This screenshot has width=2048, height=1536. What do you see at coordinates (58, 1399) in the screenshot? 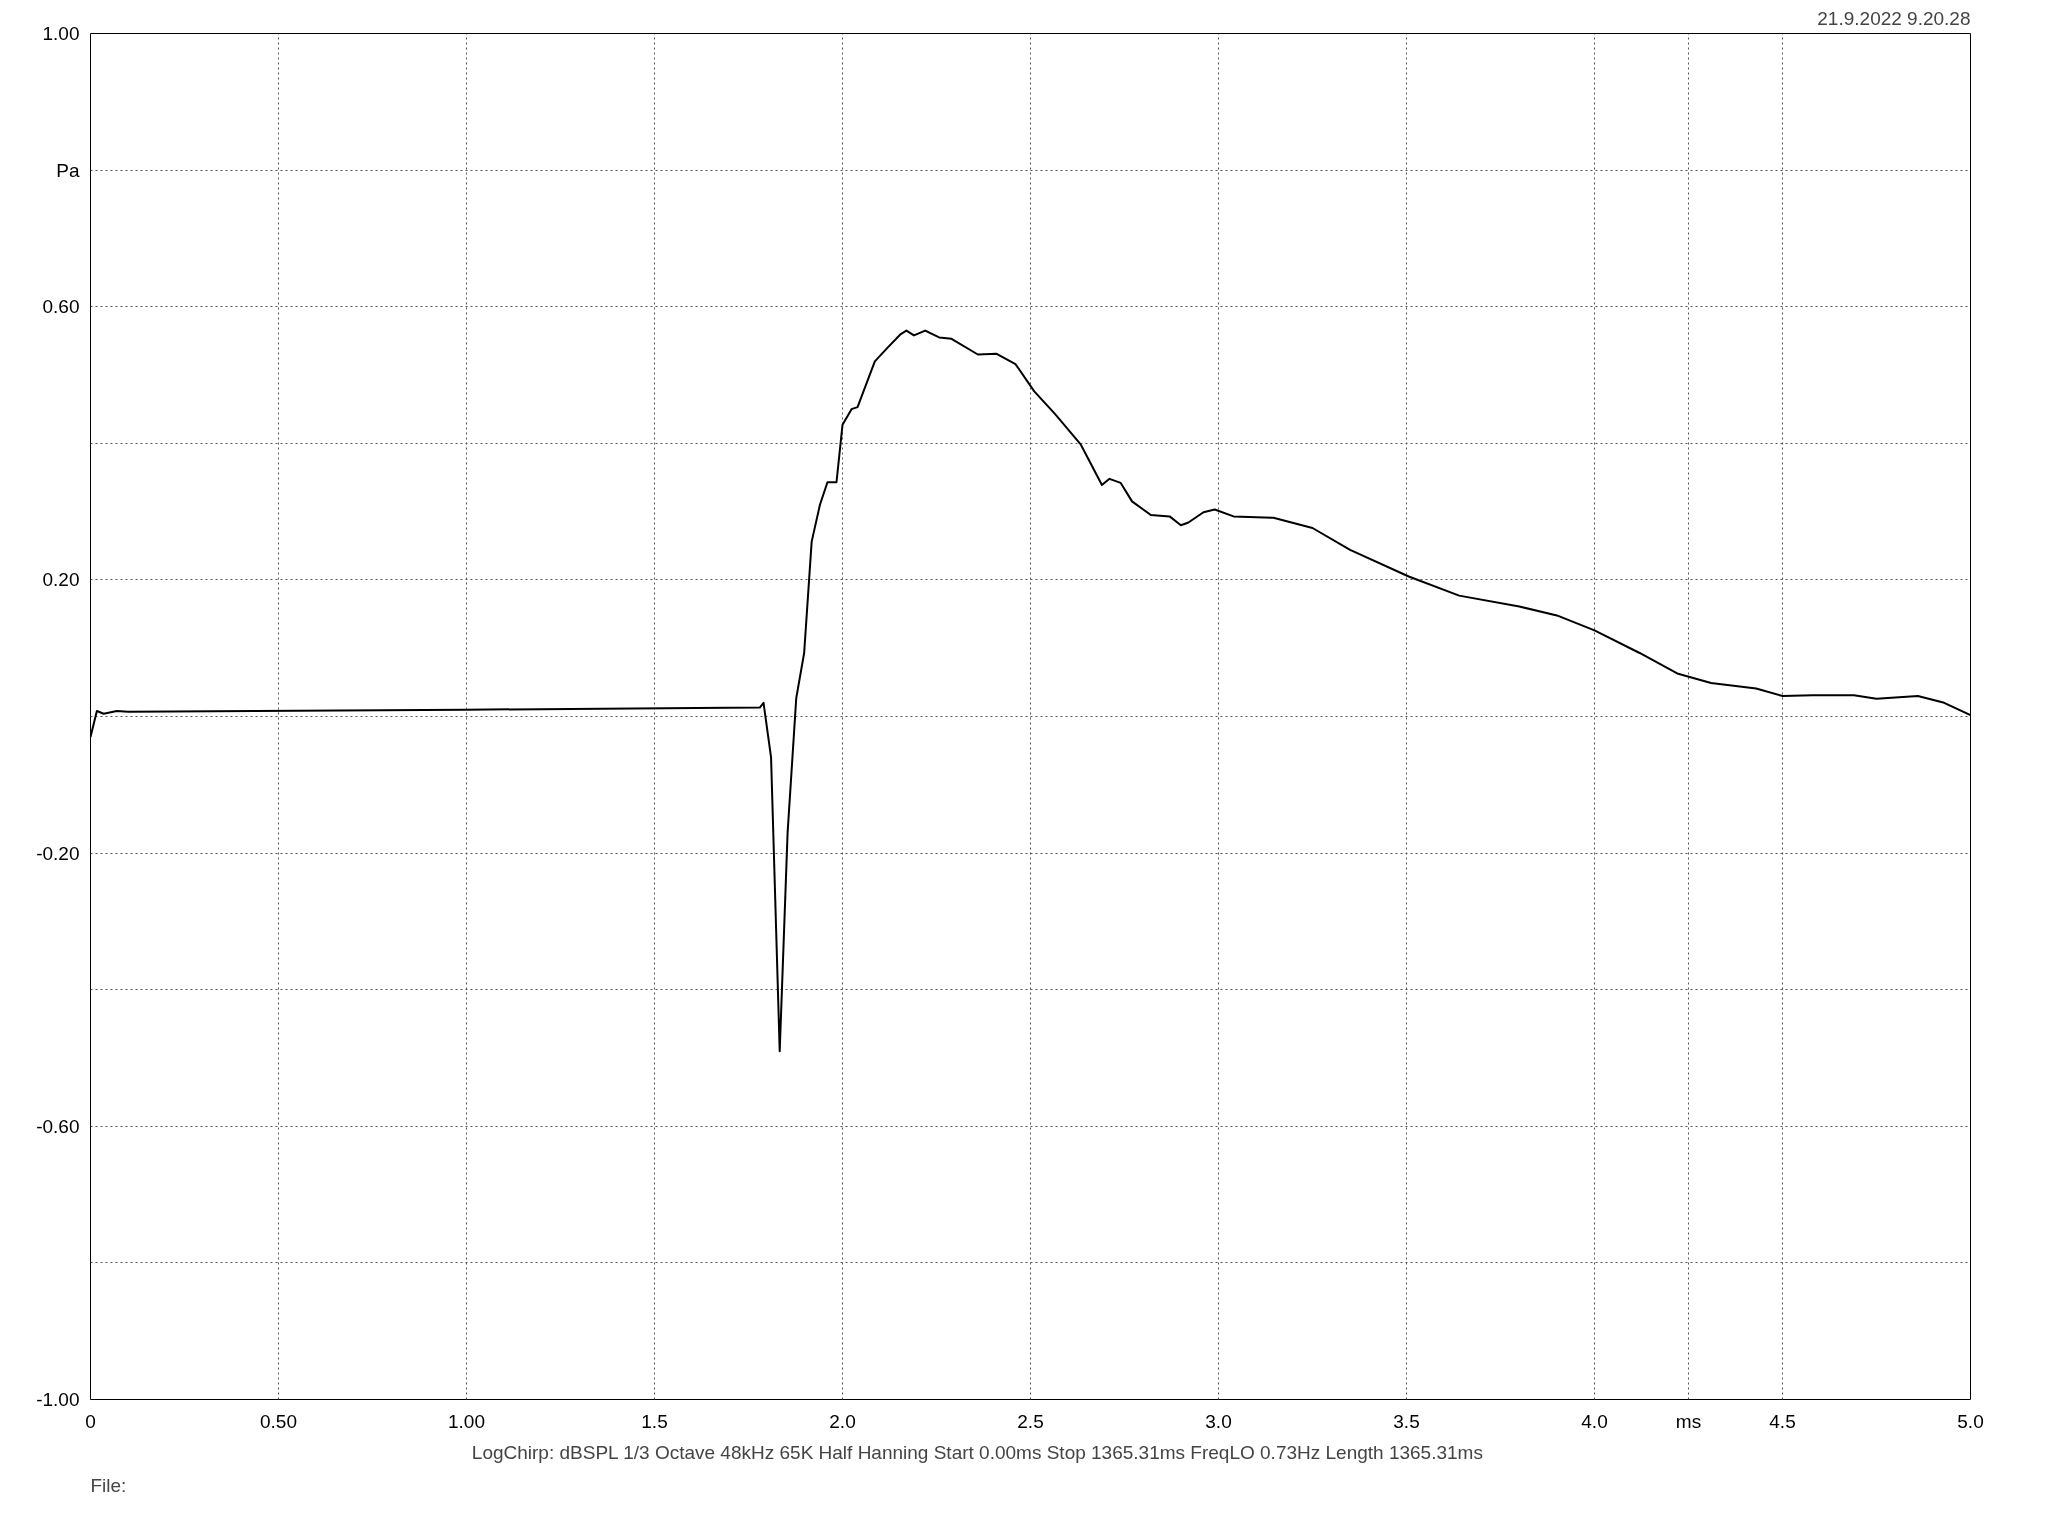
I see `y-tick-label: -1.00` at bounding box center [58, 1399].